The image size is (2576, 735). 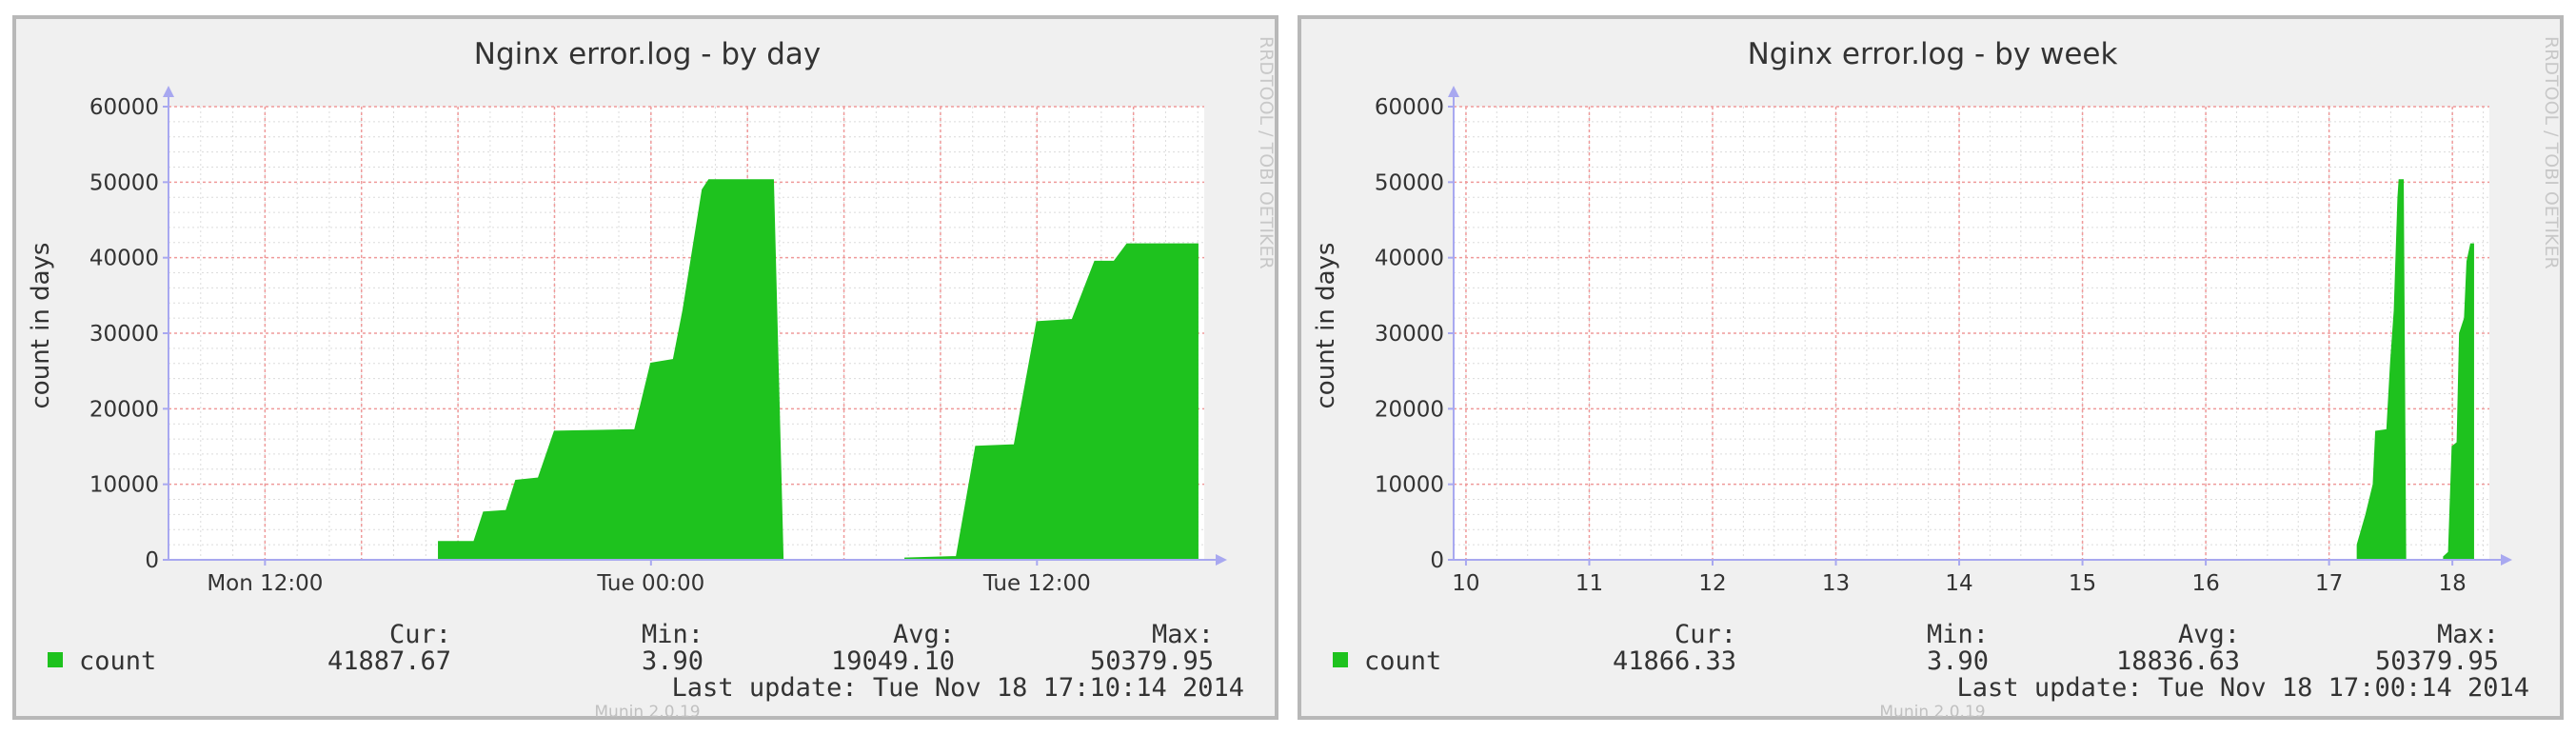 What do you see at coordinates (893, 661) in the screenshot?
I see `avg-value: 19049.10` at bounding box center [893, 661].